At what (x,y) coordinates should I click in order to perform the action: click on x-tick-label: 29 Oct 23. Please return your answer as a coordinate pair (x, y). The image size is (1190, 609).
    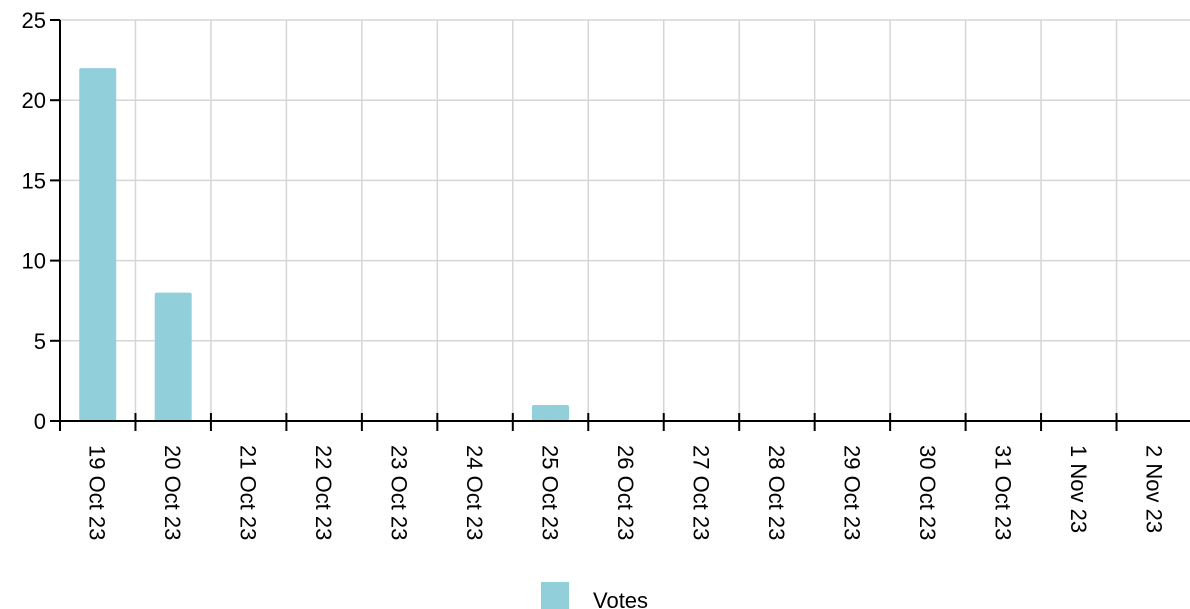
    Looking at the image, I should click on (851, 492).